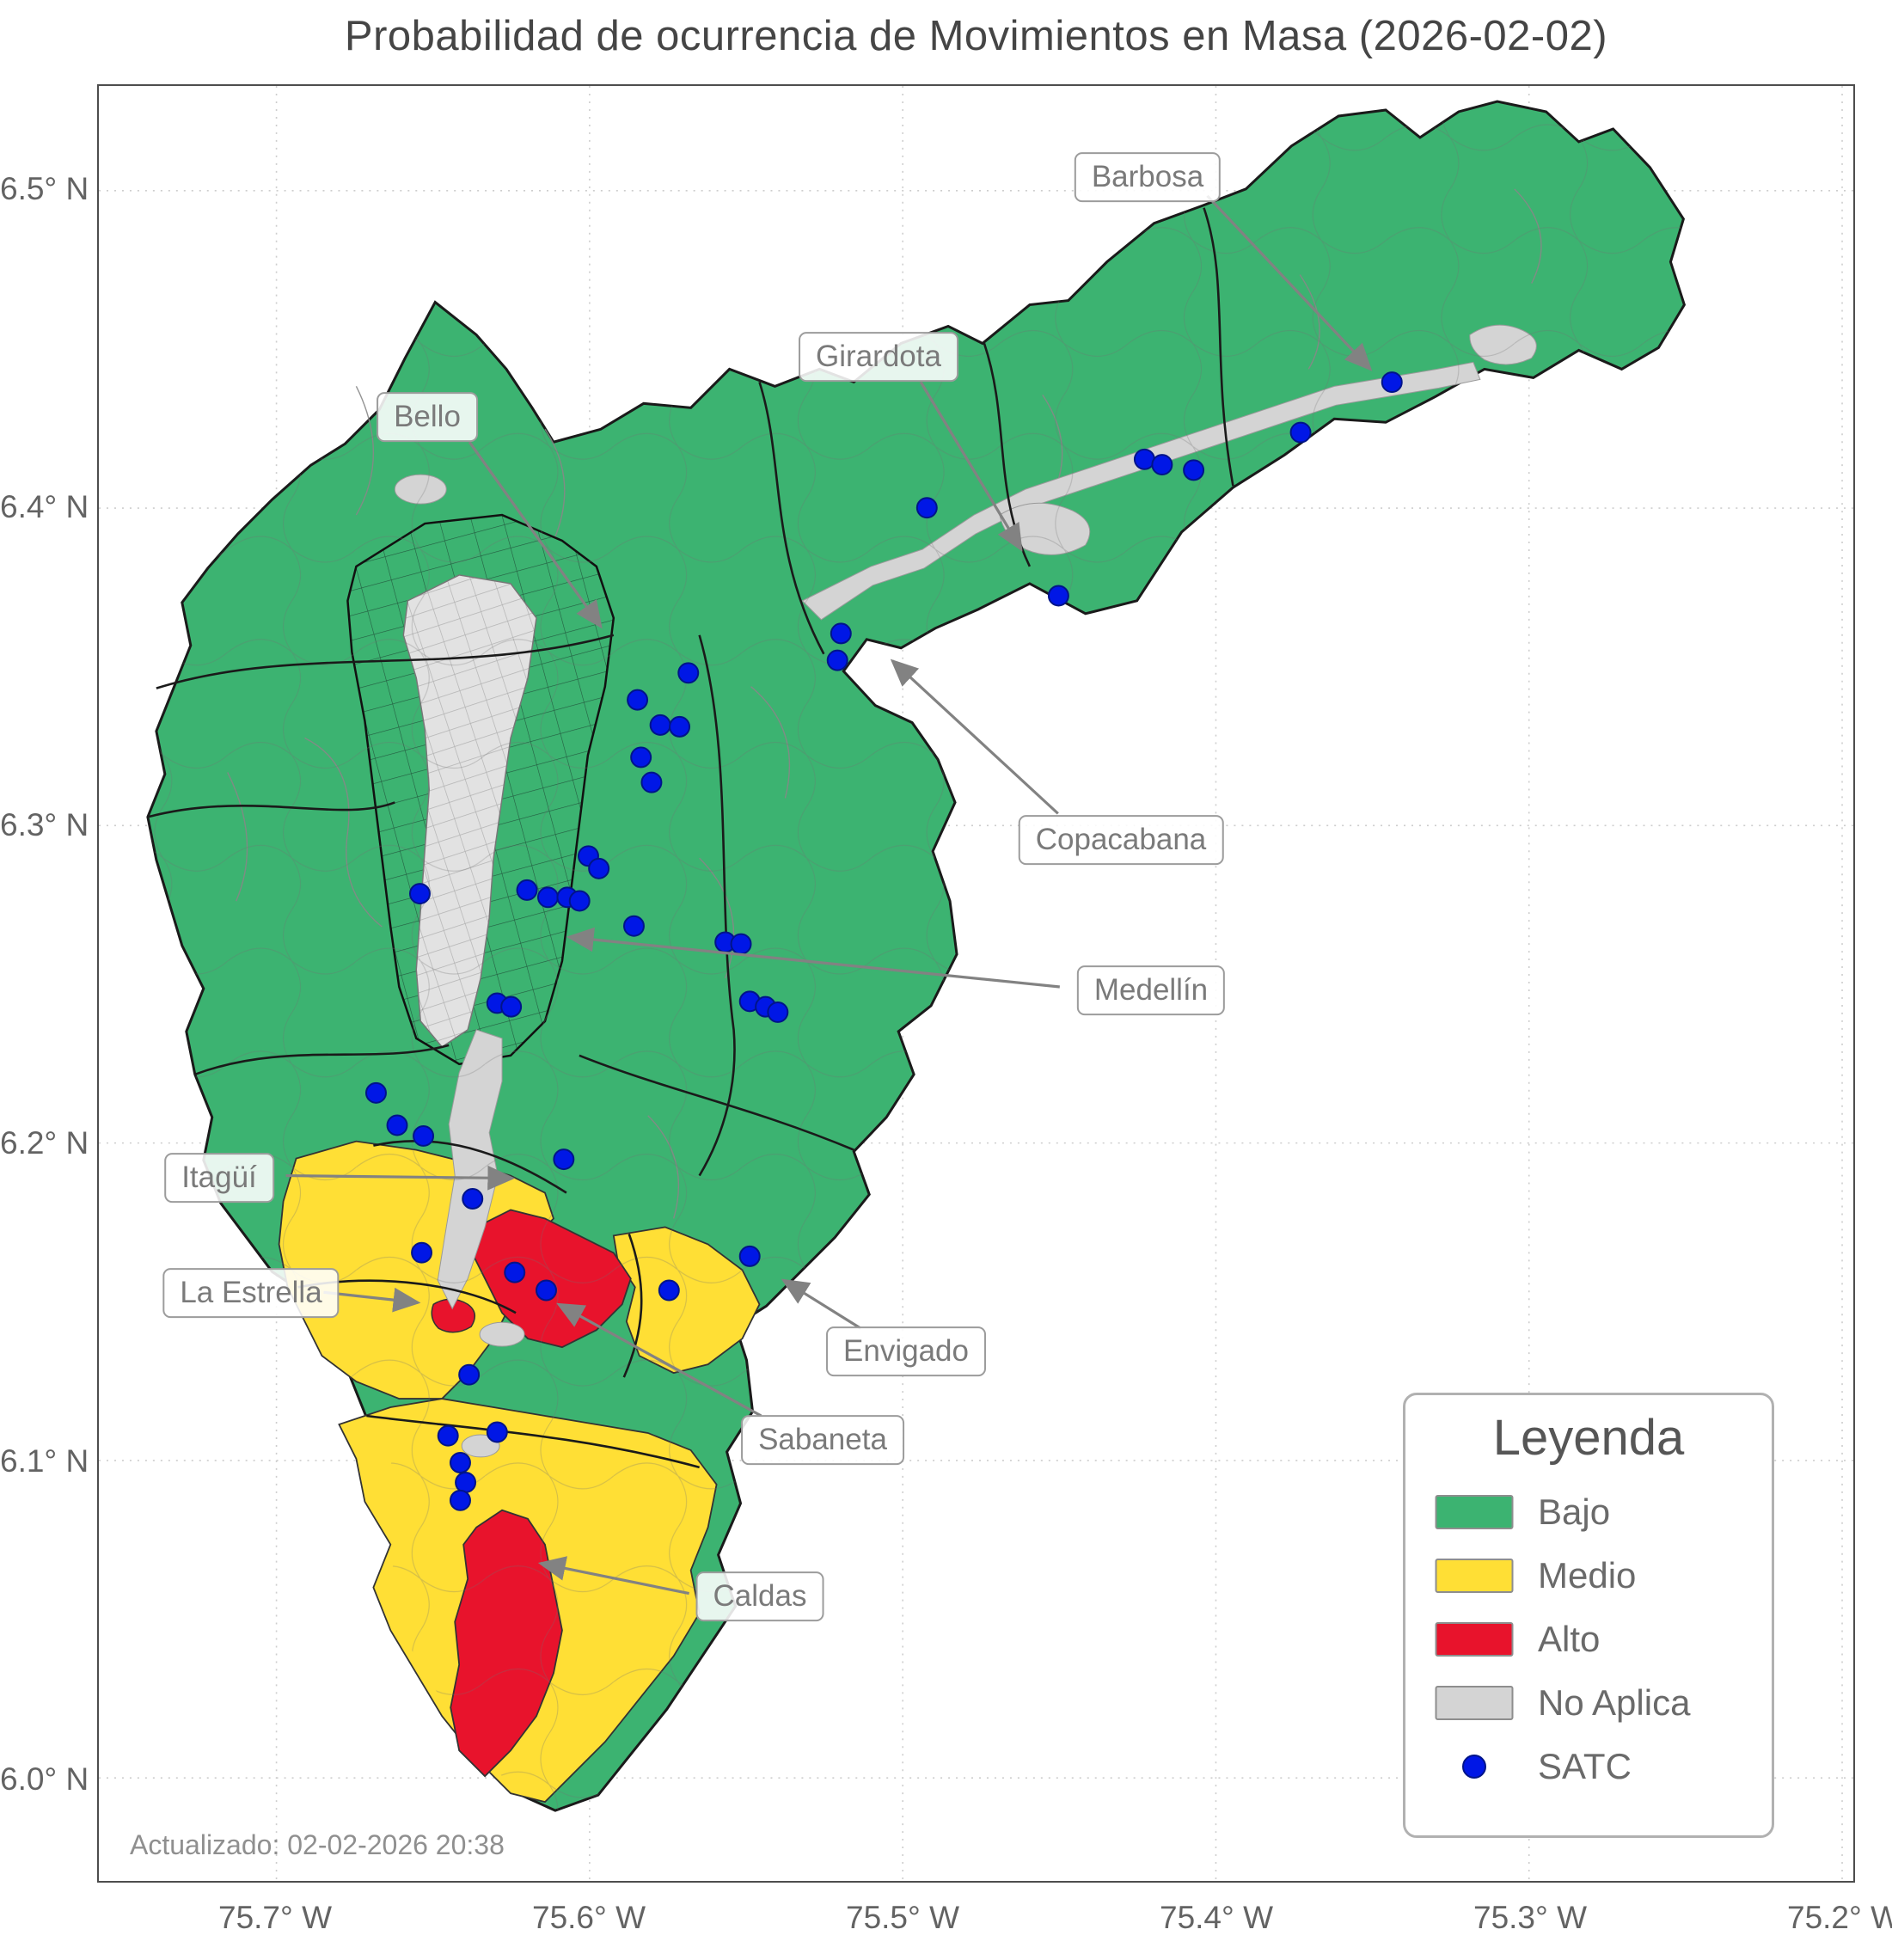  I want to click on legend-label-no-aplica: No Aplica, so click(1614, 1702).